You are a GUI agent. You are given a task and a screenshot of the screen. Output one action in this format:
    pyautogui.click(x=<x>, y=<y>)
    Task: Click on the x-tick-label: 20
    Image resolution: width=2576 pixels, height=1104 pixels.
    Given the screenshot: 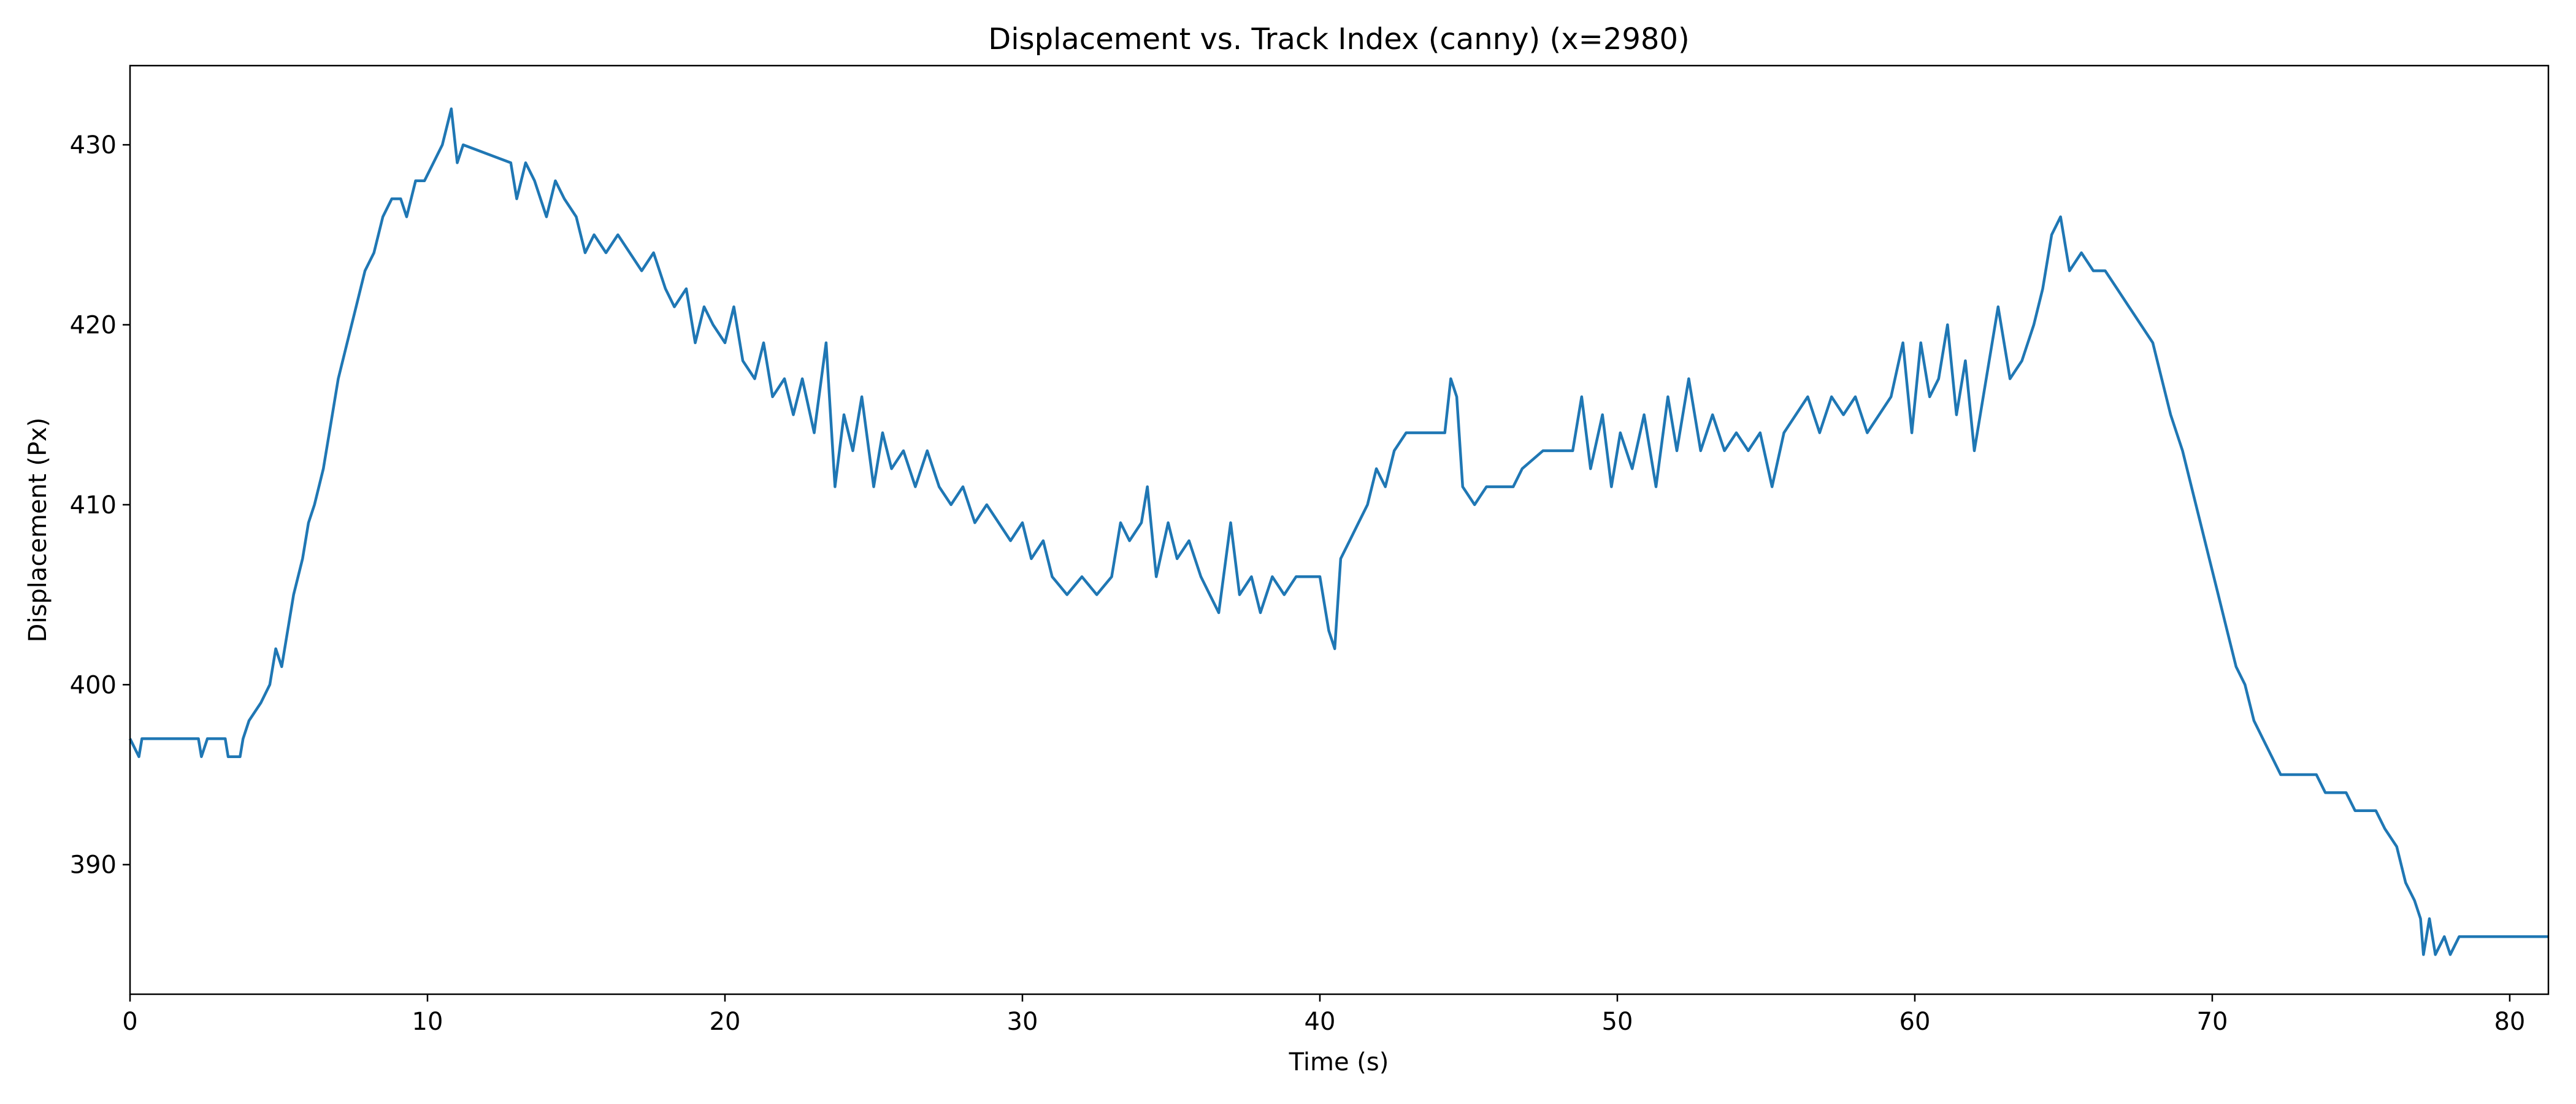 What is the action you would take?
    pyautogui.click(x=725, y=1022)
    